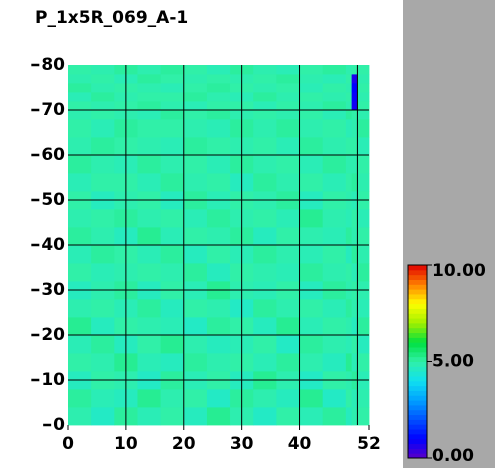 This screenshot has width=495, height=468. What do you see at coordinates (369, 444) in the screenshot?
I see `x-tick-label: 52` at bounding box center [369, 444].